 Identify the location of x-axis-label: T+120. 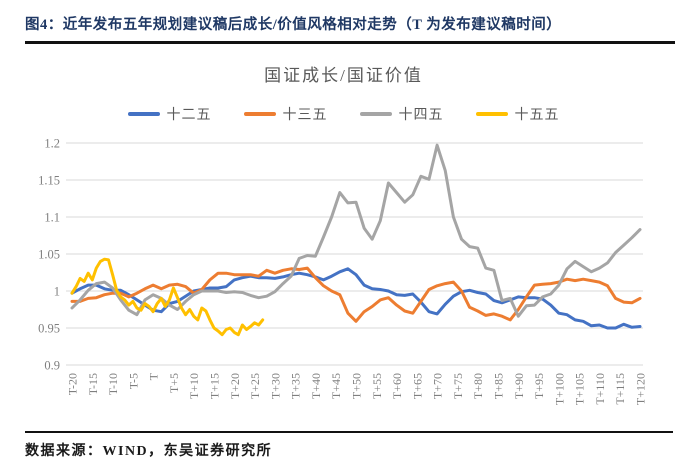
(641, 389).